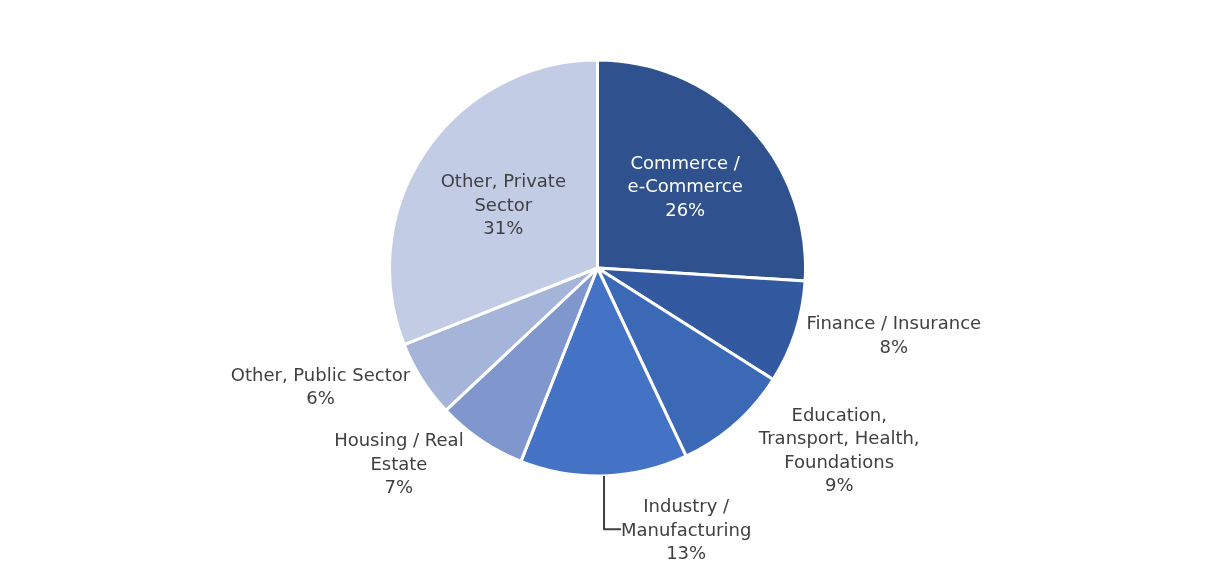 This screenshot has width=1212, height=568. Describe the element at coordinates (839, 485) in the screenshot. I see `data-label: 9%` at that location.